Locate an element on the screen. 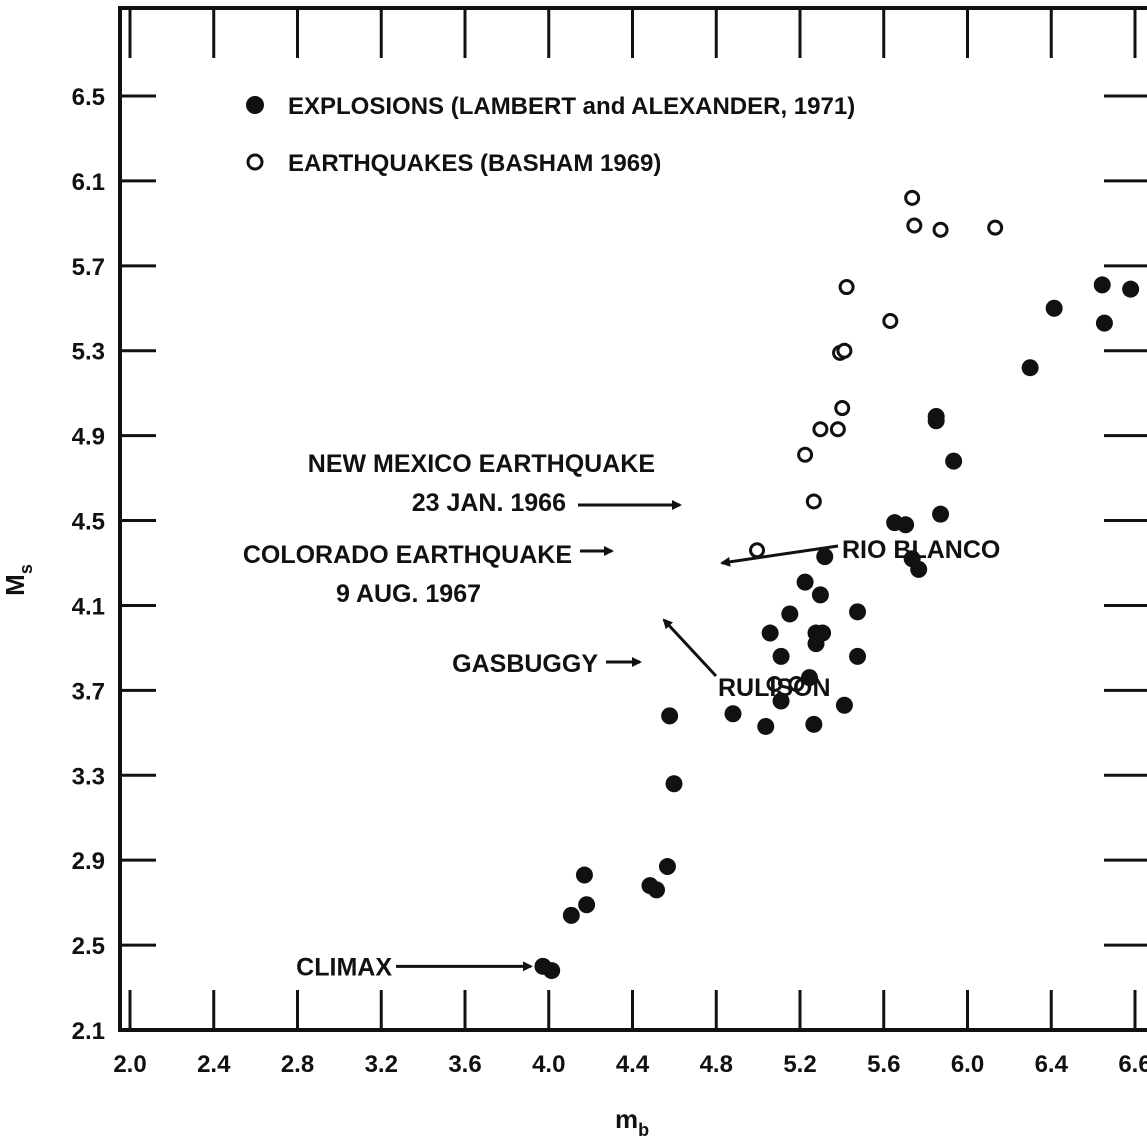  annotation-rulison-arrow is located at coordinates (690, 648).